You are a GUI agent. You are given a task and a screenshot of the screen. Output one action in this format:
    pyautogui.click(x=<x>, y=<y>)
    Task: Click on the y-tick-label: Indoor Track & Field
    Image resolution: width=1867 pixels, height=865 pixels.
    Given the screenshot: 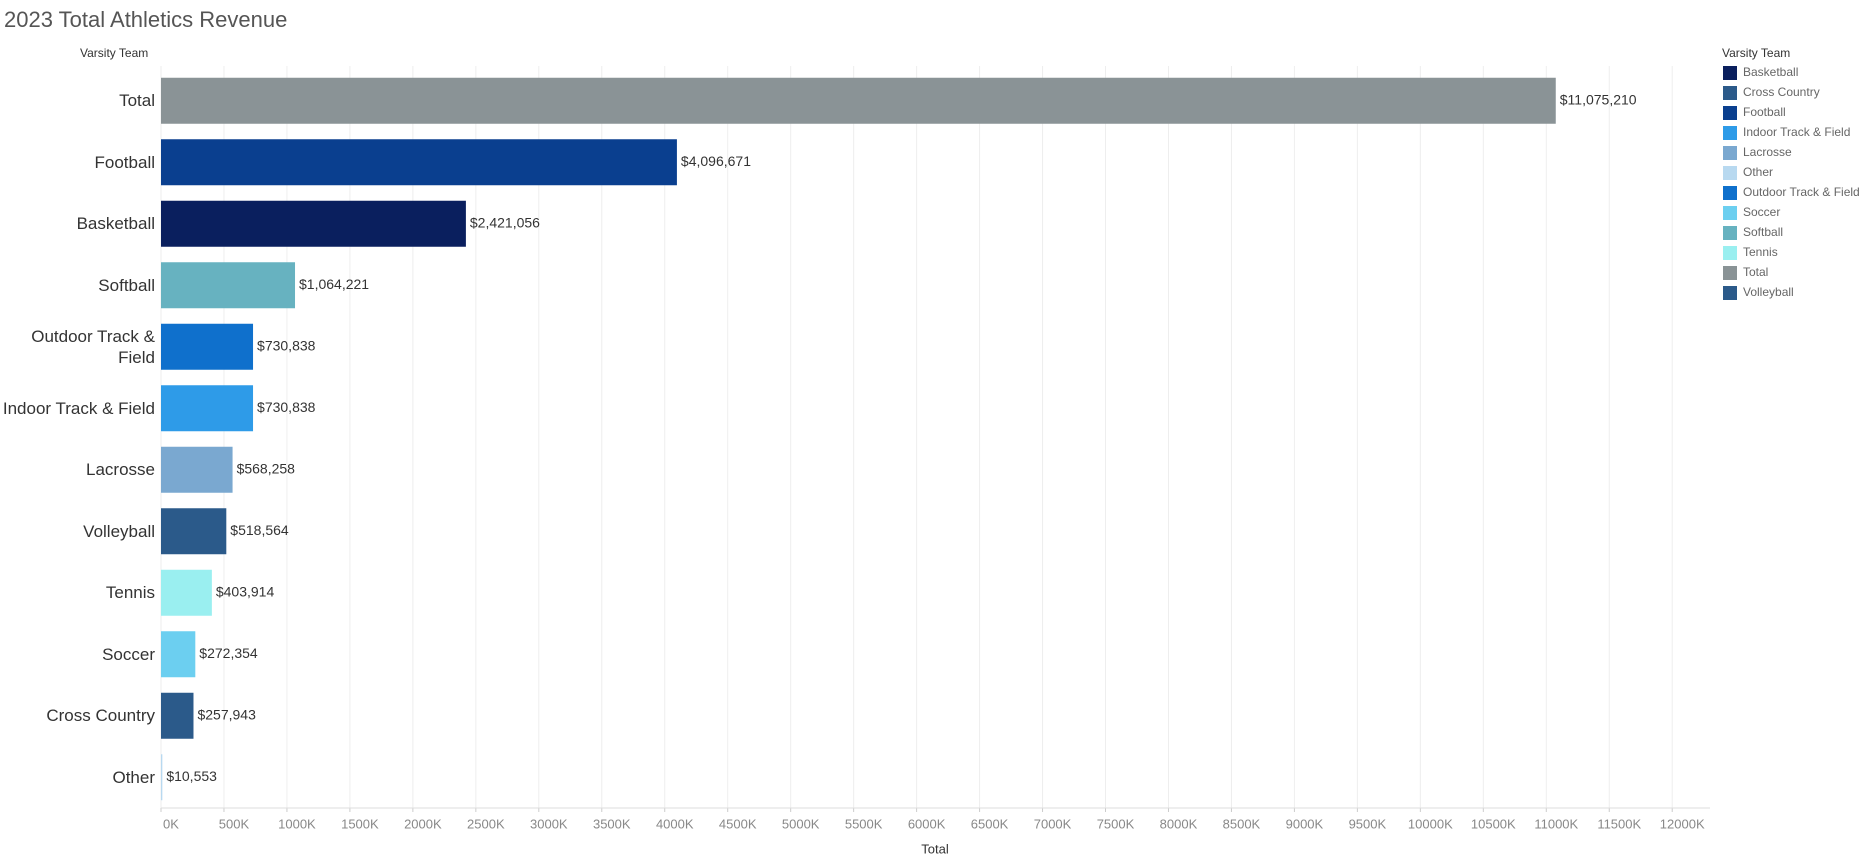 What is the action you would take?
    pyautogui.click(x=78, y=408)
    